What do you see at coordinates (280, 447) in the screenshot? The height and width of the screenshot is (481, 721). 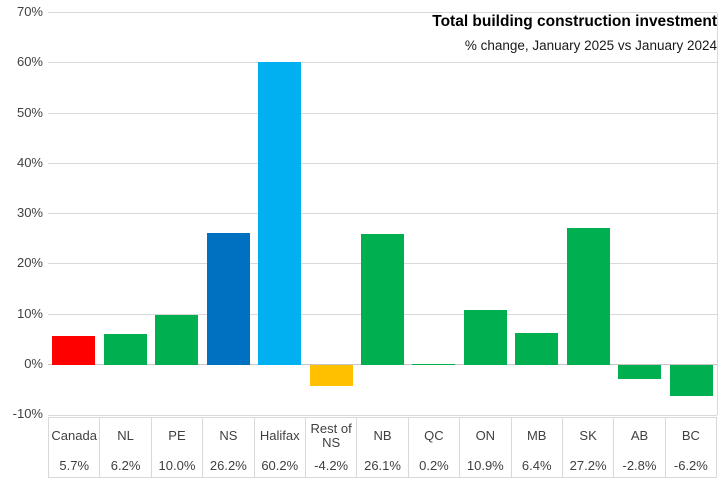 I see `x-axis-column-halifax: Halifax 60.2%` at bounding box center [280, 447].